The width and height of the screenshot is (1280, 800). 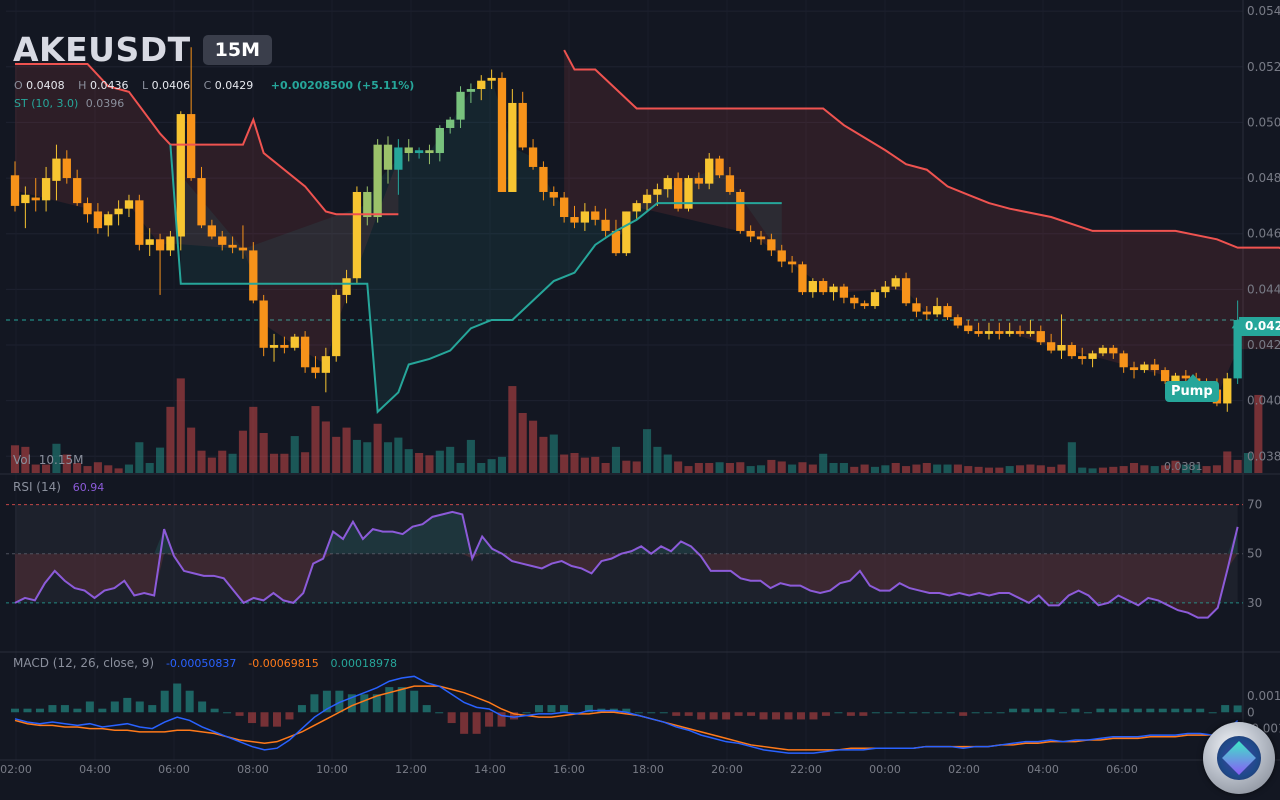 I want to click on time-tick-label: 04:00, so click(x=95, y=769).